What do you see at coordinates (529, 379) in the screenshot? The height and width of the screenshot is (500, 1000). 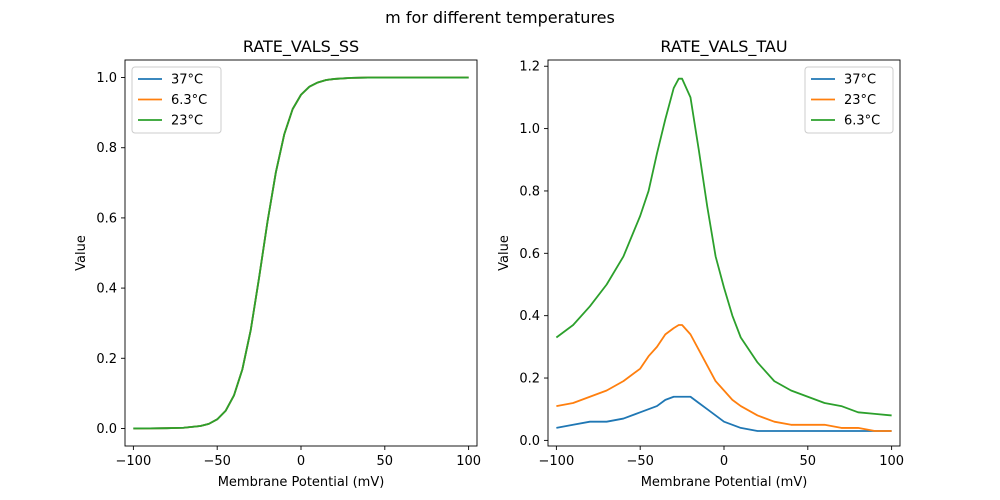 I see `right-y-tick-label: 0.2` at bounding box center [529, 379].